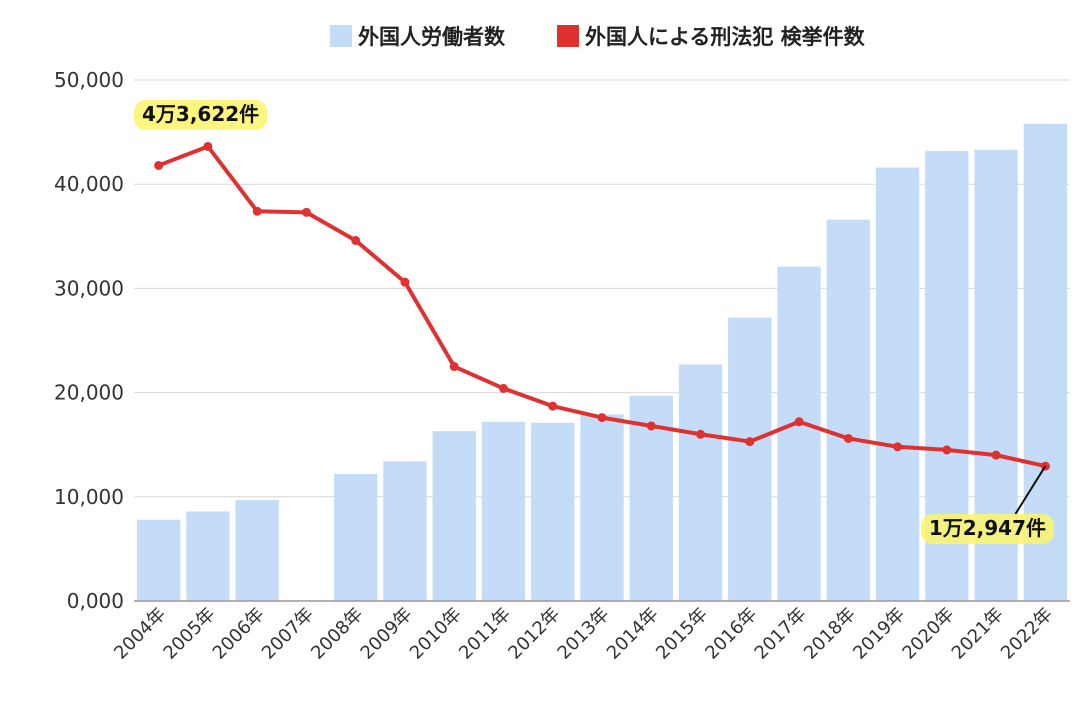  Describe the element at coordinates (432, 37) in the screenshot. I see `legend-label-workers: 外国人労働者数` at that location.